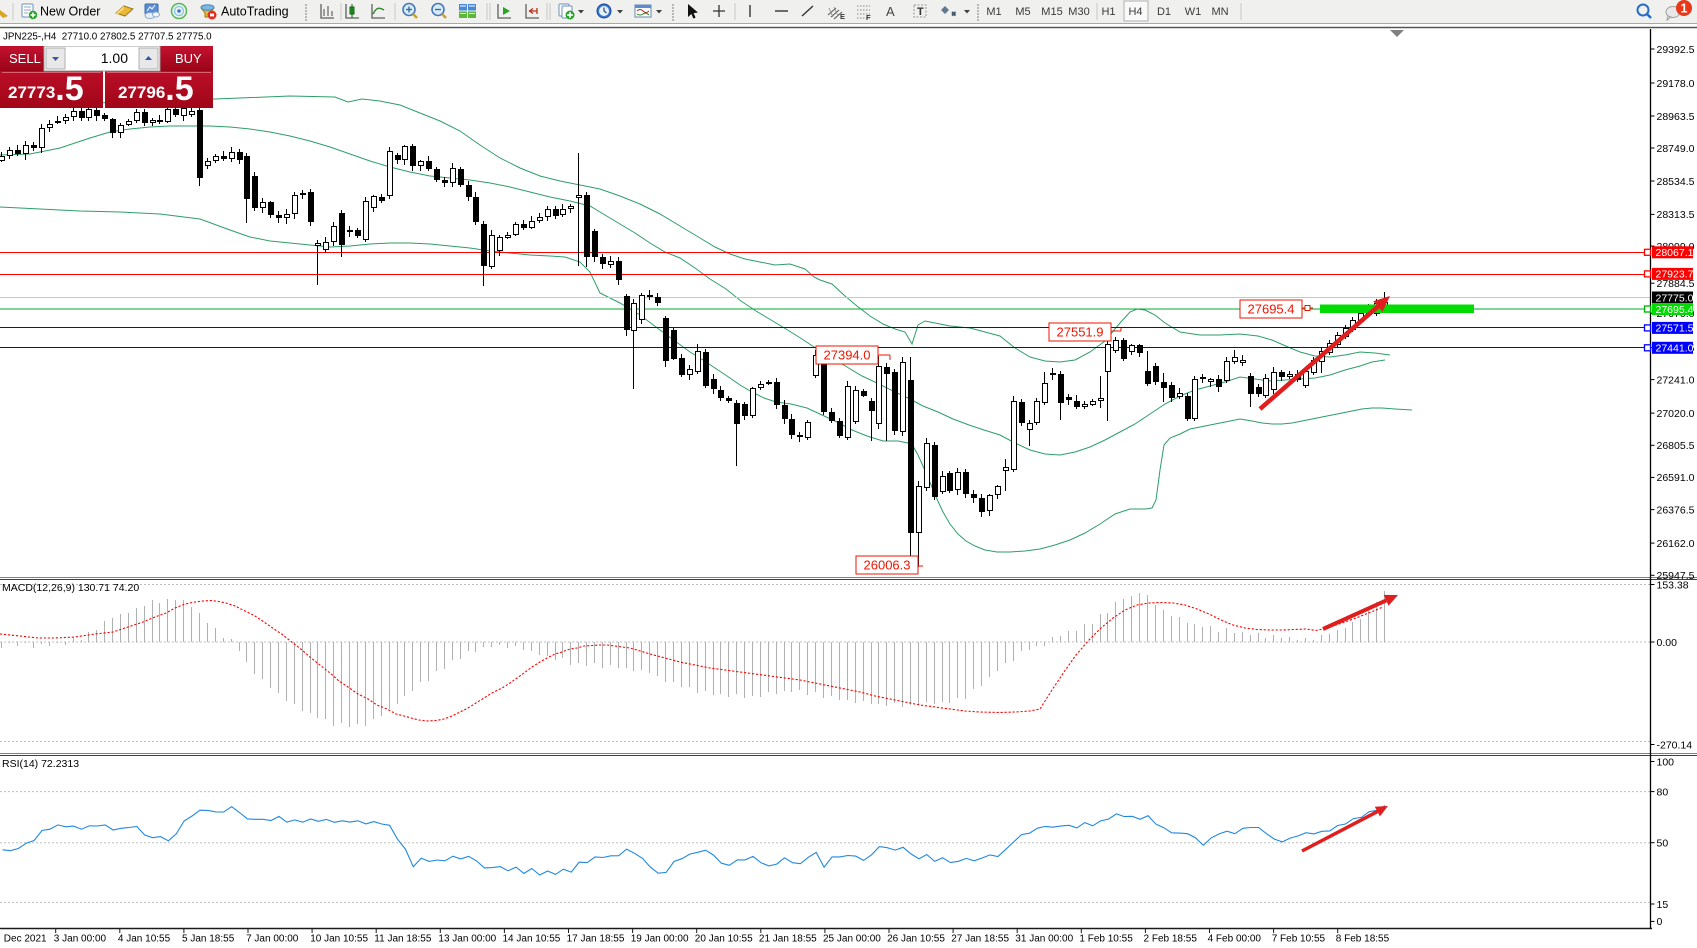  I want to click on svg-text: RSI(14) 72.2313, so click(40, 764).